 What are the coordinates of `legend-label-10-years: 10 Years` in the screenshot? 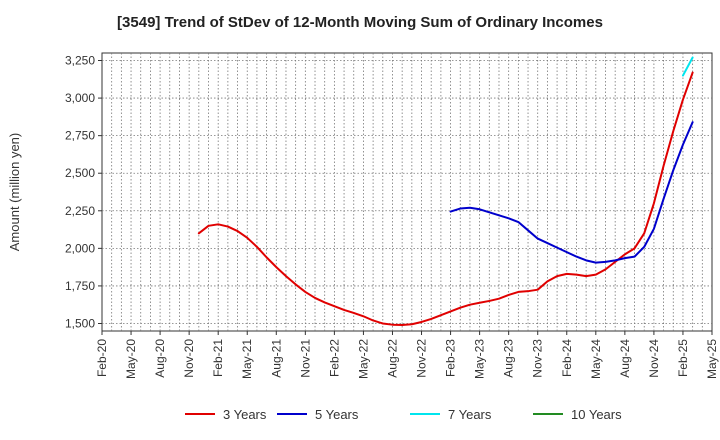 It's located at (596, 414).